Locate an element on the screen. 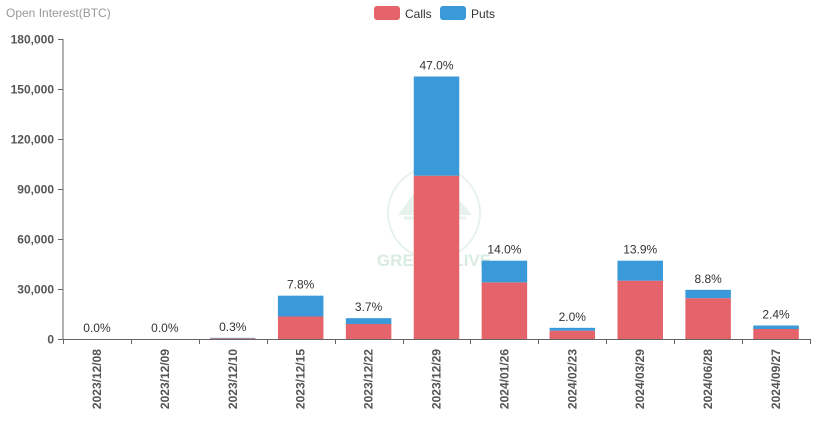 Image resolution: width=815 pixels, height=430 pixels. legend-swatch-puts is located at coordinates (453, 13).